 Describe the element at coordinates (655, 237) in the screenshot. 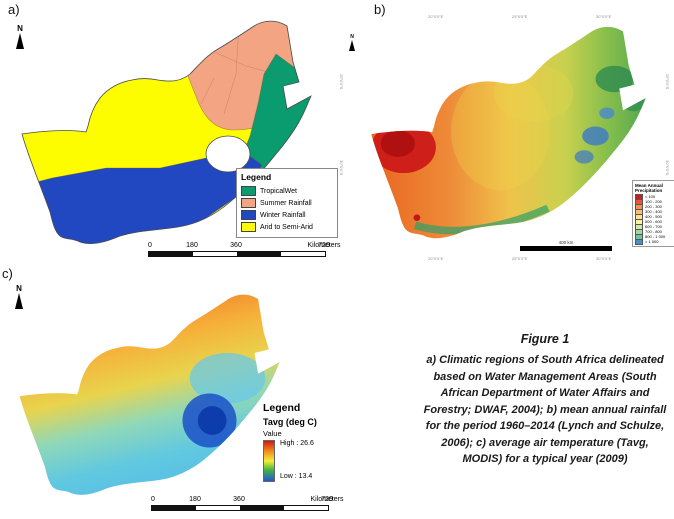

I see `legend-item-label: 800 - 1 000` at that location.